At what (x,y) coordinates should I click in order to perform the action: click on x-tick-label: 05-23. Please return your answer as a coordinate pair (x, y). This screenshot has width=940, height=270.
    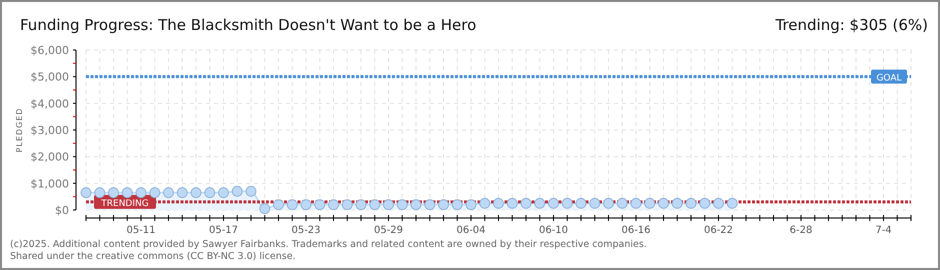
    Looking at the image, I should click on (306, 230).